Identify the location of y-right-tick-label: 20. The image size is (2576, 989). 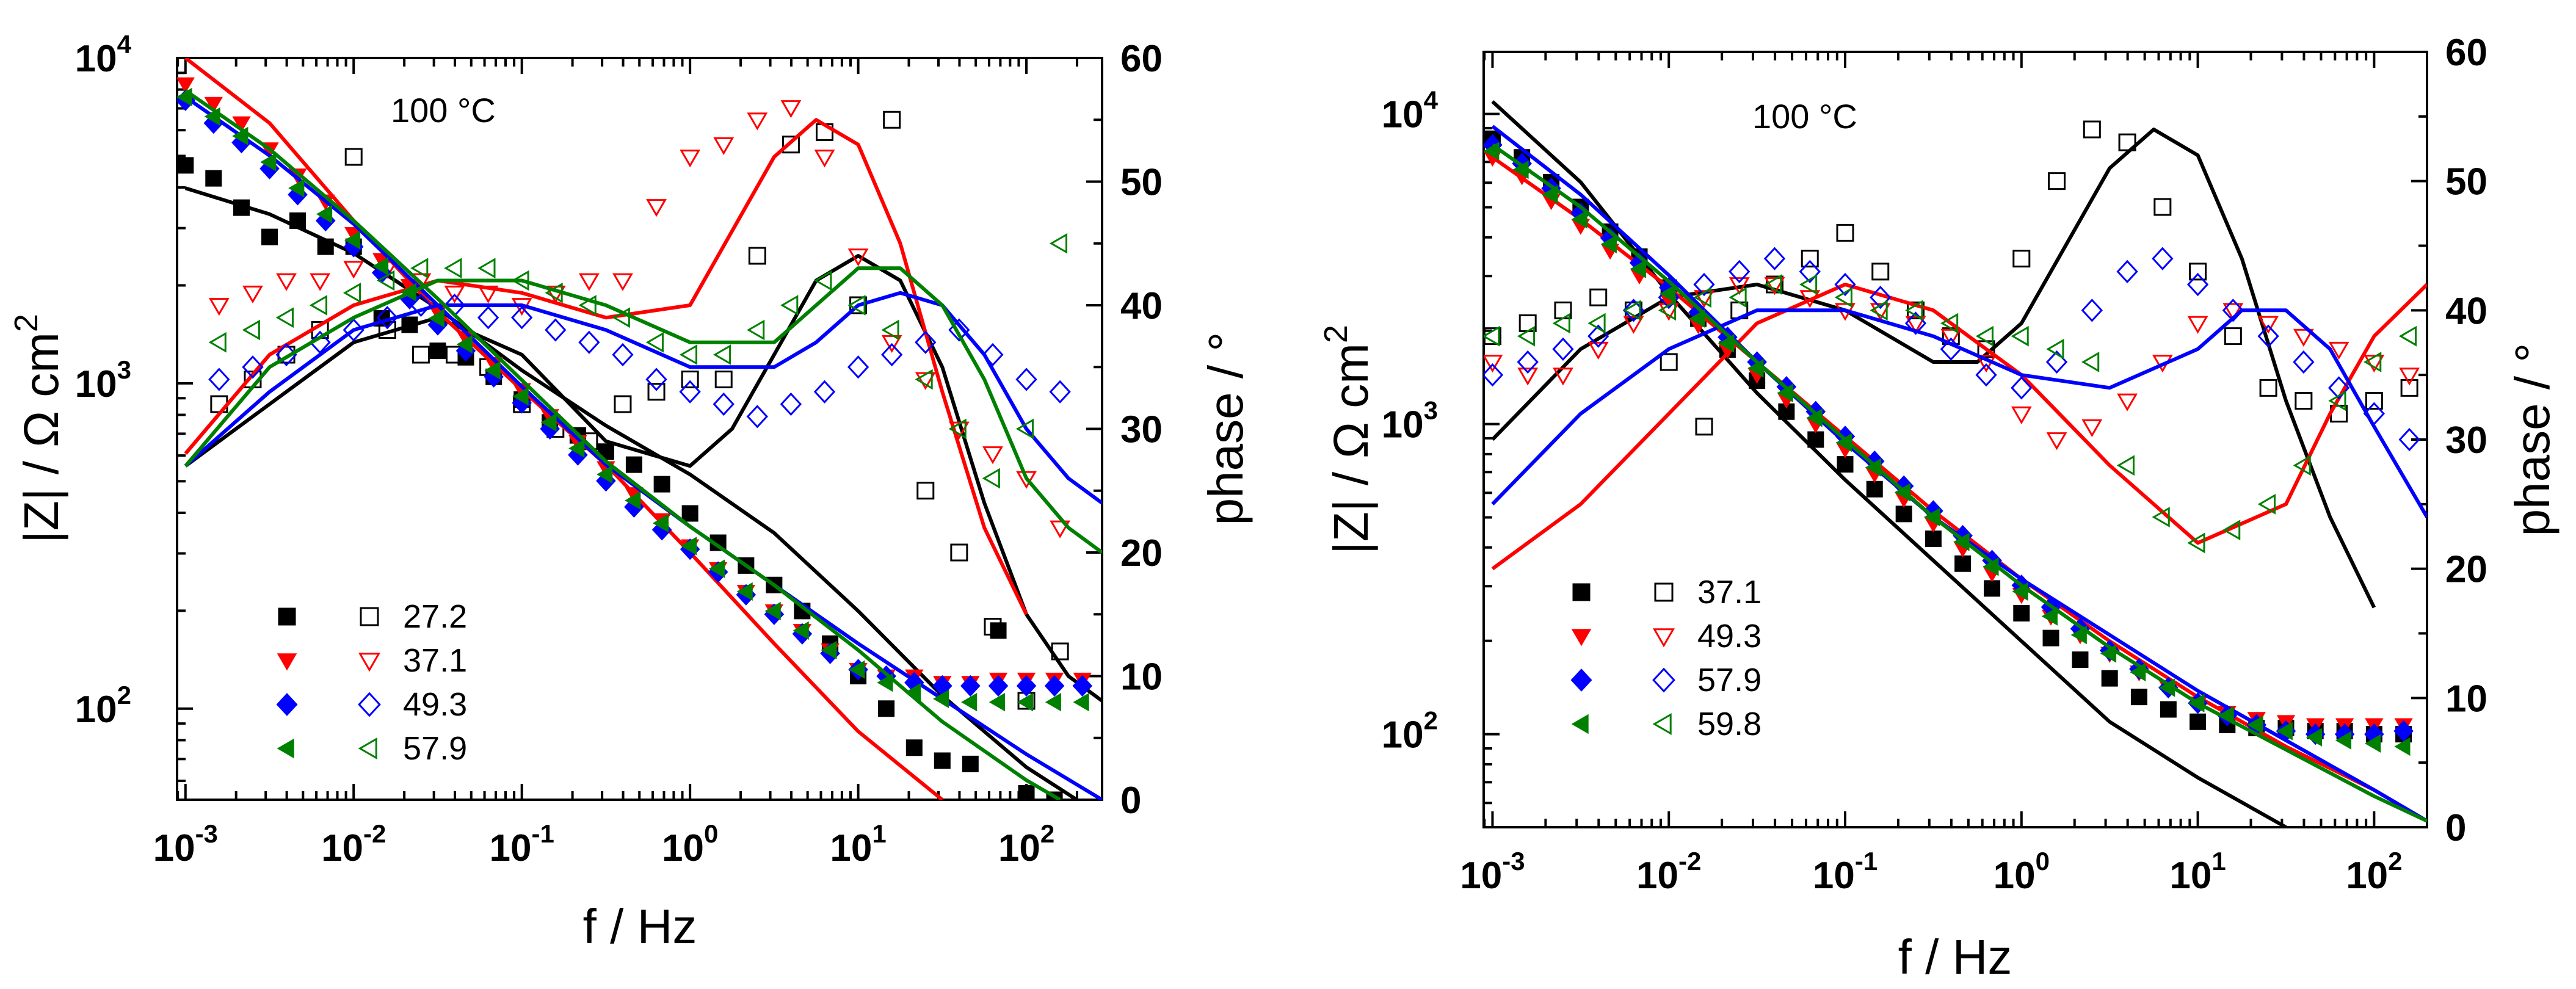
(2466, 570).